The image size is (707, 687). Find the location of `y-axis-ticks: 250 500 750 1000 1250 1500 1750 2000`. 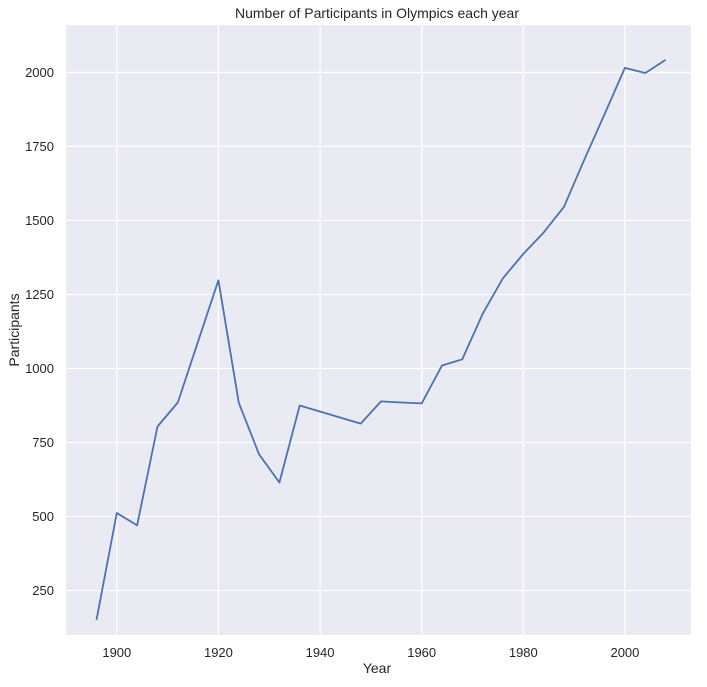

y-axis-ticks: 250 500 750 1000 1250 1500 1750 2000 is located at coordinates (39, 331).